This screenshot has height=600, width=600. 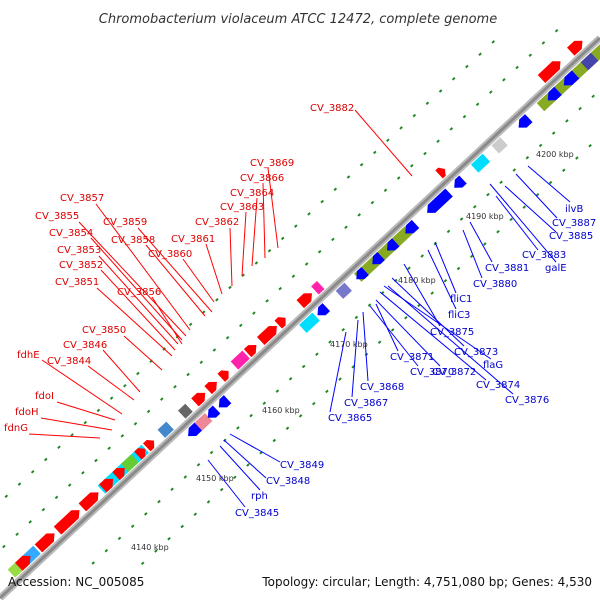 What do you see at coordinates (417, 280) in the screenshot?
I see `tick-label: 4180 kbp` at bounding box center [417, 280].